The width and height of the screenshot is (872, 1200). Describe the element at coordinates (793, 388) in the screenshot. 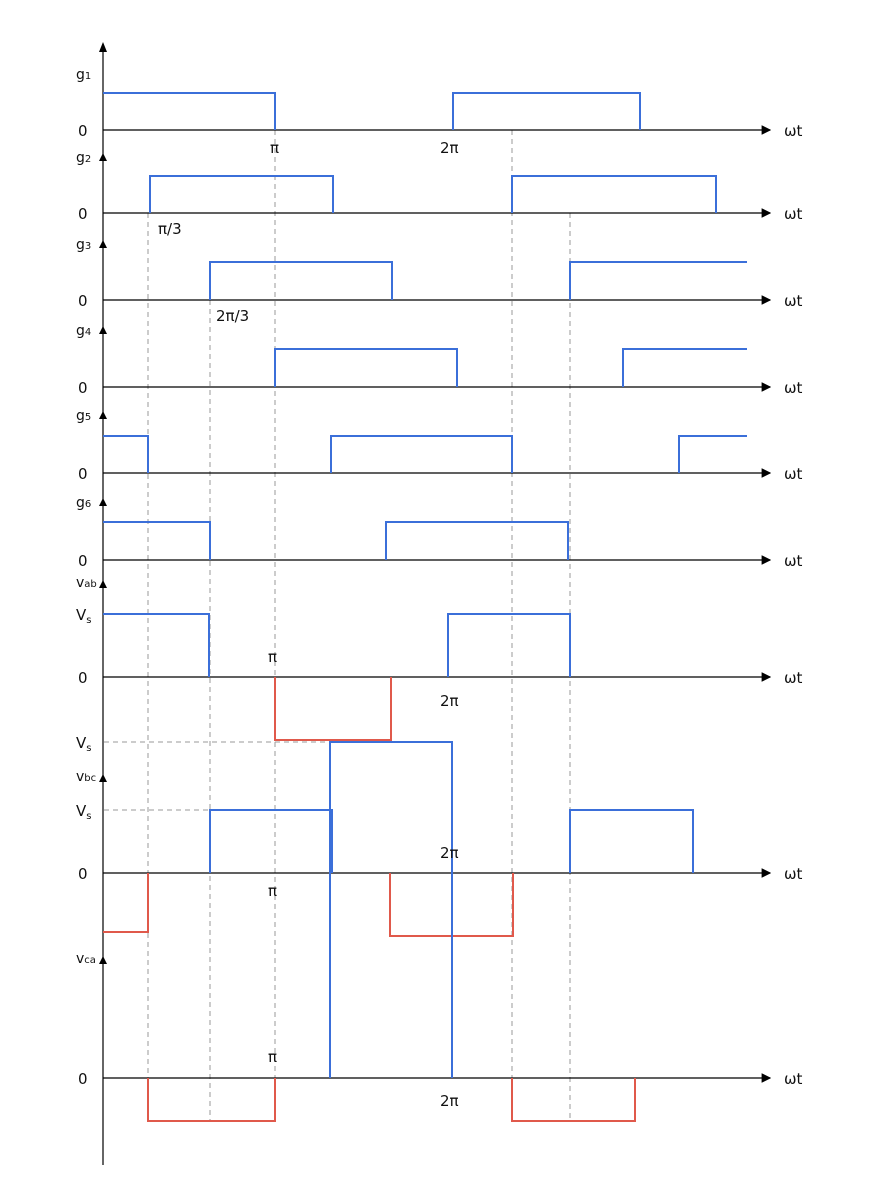

I see `omega-t-label-g4: ωt` at that location.